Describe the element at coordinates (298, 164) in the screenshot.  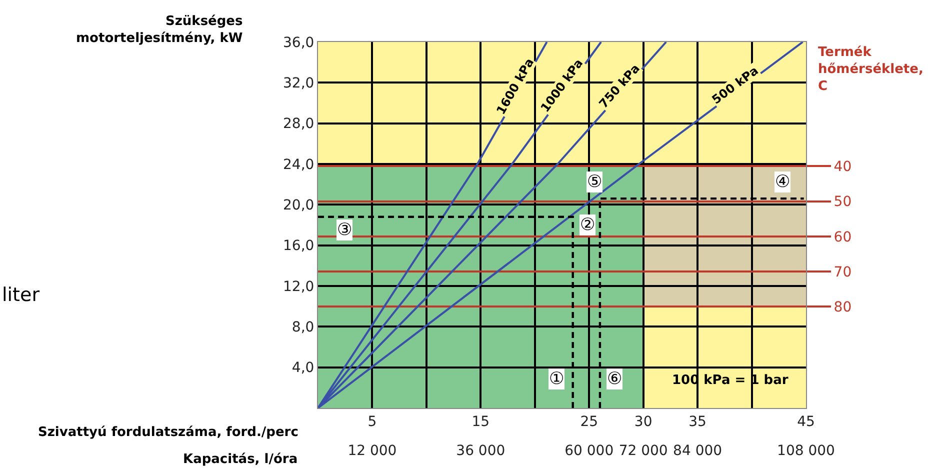
I see `y-tick-label: 24,0` at that location.